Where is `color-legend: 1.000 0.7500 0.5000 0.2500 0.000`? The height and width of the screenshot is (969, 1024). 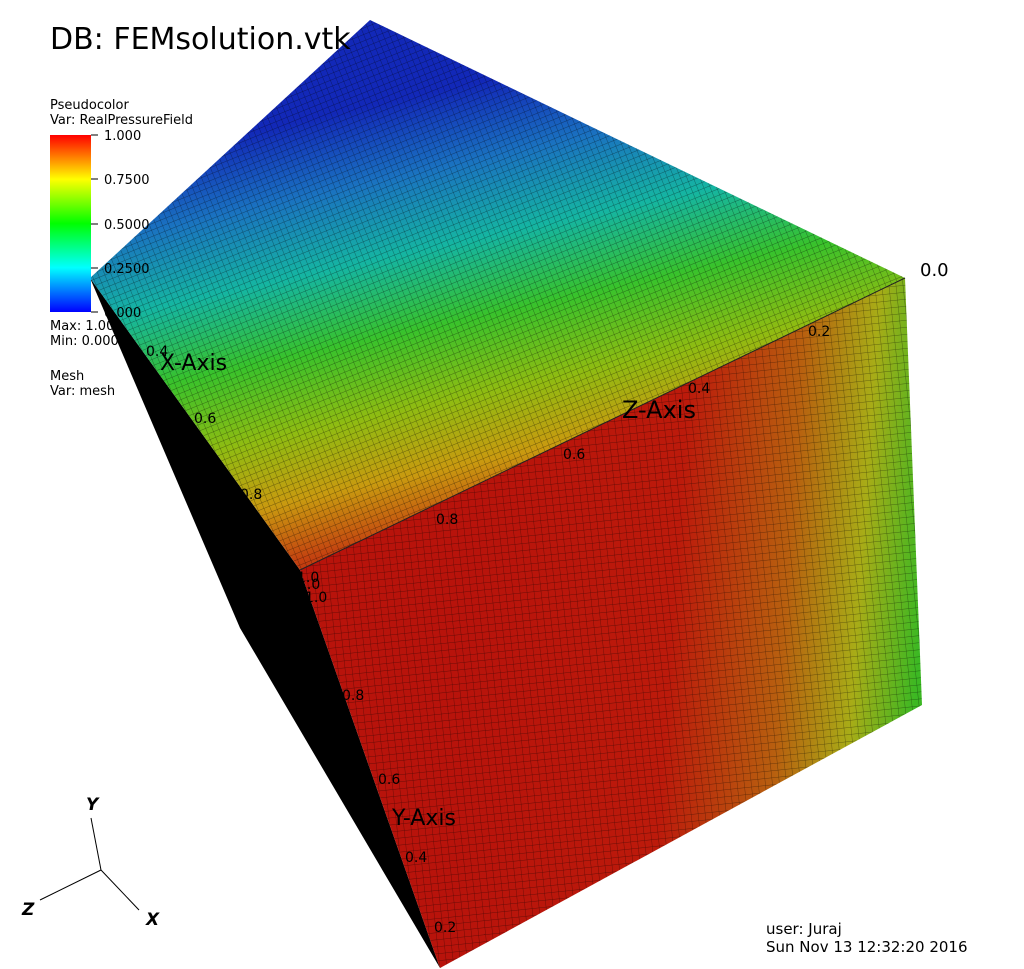
color-legend: 1.000 0.7500 0.5000 0.2500 0.000 is located at coordinates (100, 225).